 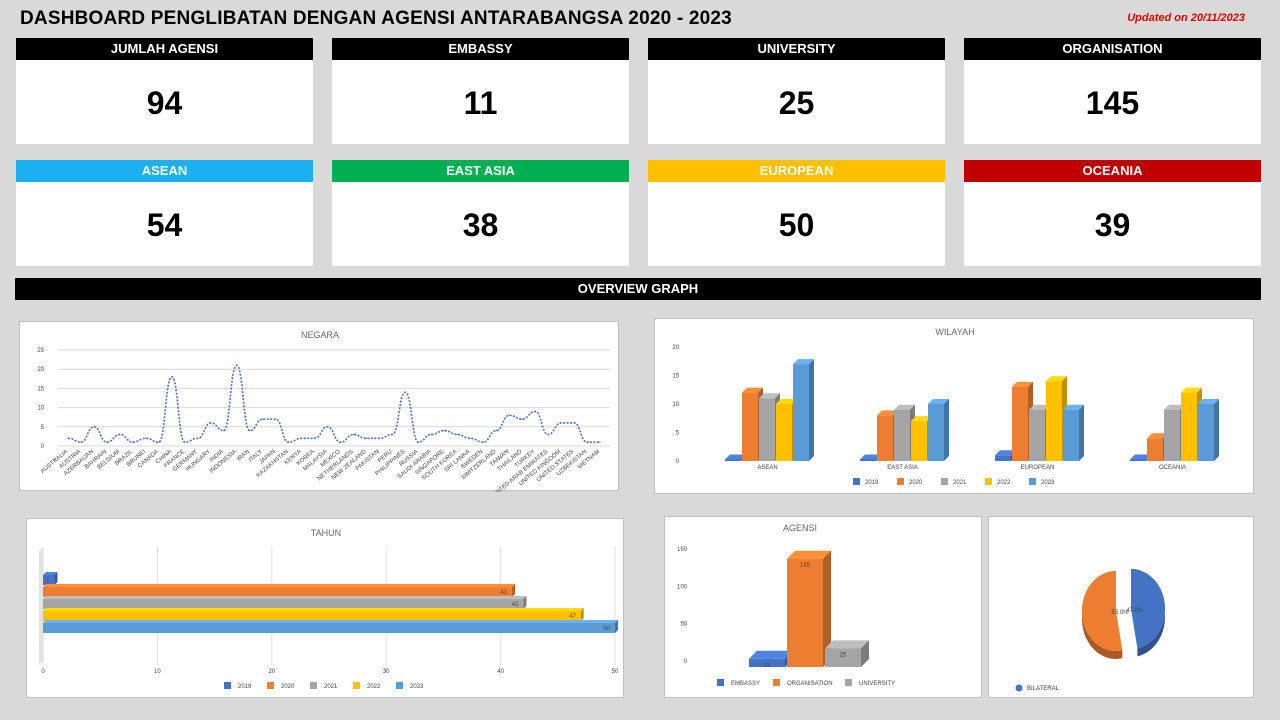 What do you see at coordinates (164, 225) in the screenshot?
I see `card-value: 54` at bounding box center [164, 225].